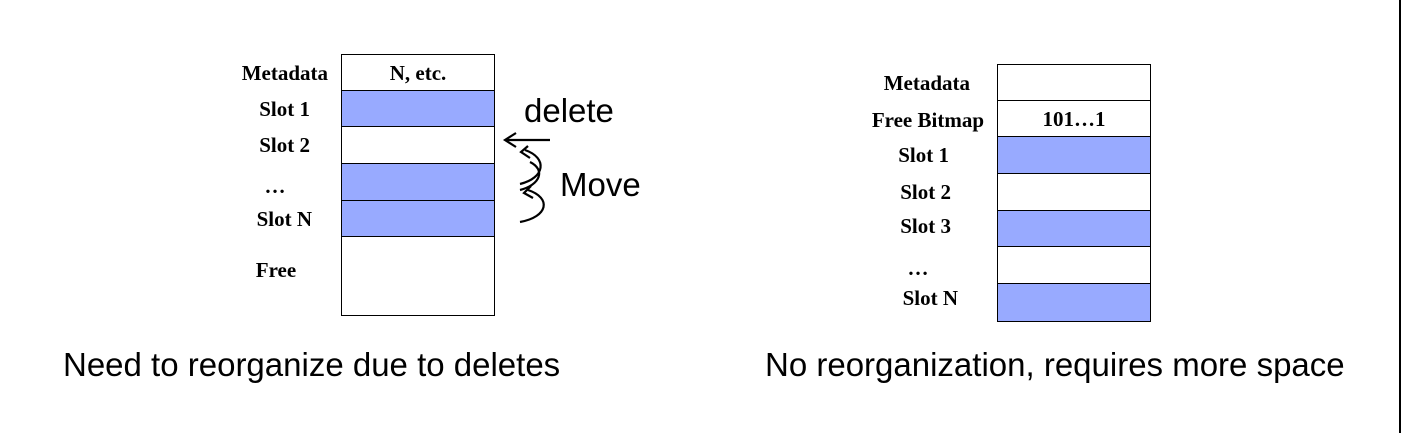 The width and height of the screenshot is (1404, 433). I want to click on right-cell-ellipsis, so click(1074, 265).